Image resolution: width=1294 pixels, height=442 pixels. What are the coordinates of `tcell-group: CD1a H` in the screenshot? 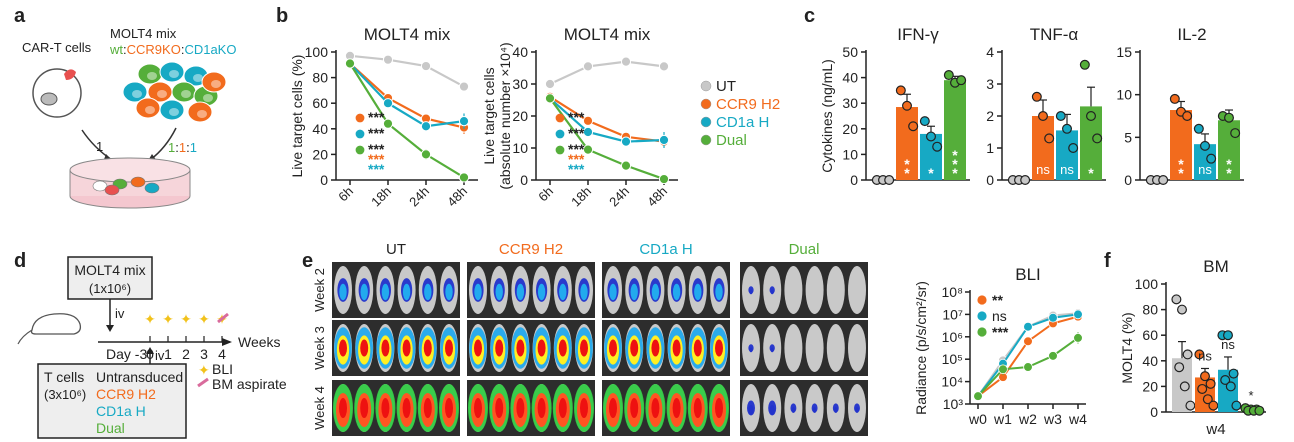 It's located at (121, 411).